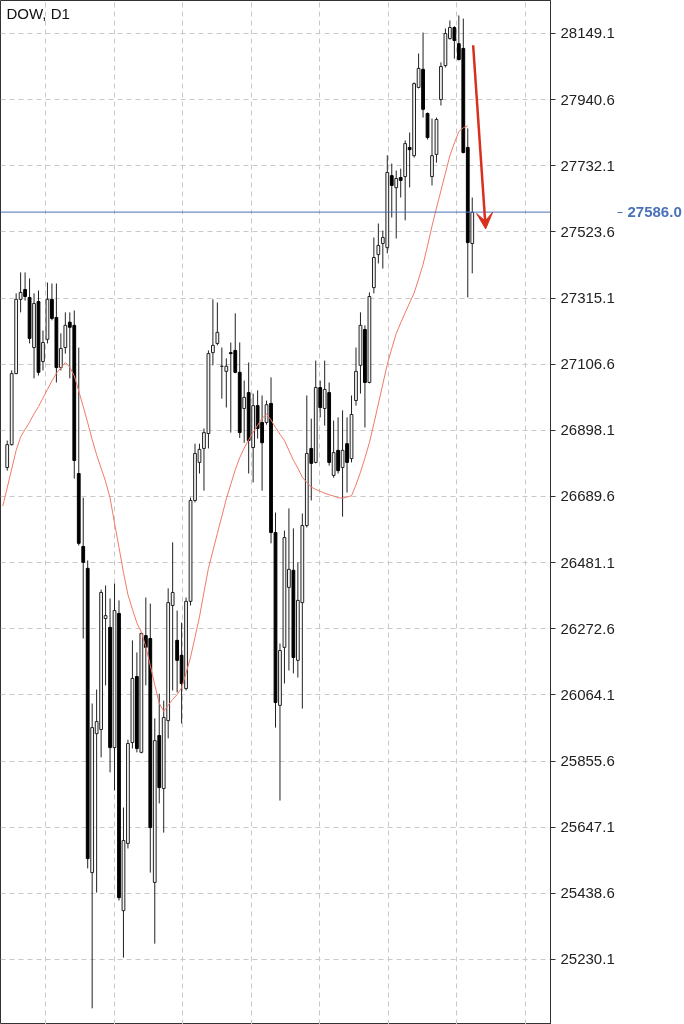  What do you see at coordinates (38, 13) in the screenshot?
I see `chart-title: DOW, D1` at bounding box center [38, 13].